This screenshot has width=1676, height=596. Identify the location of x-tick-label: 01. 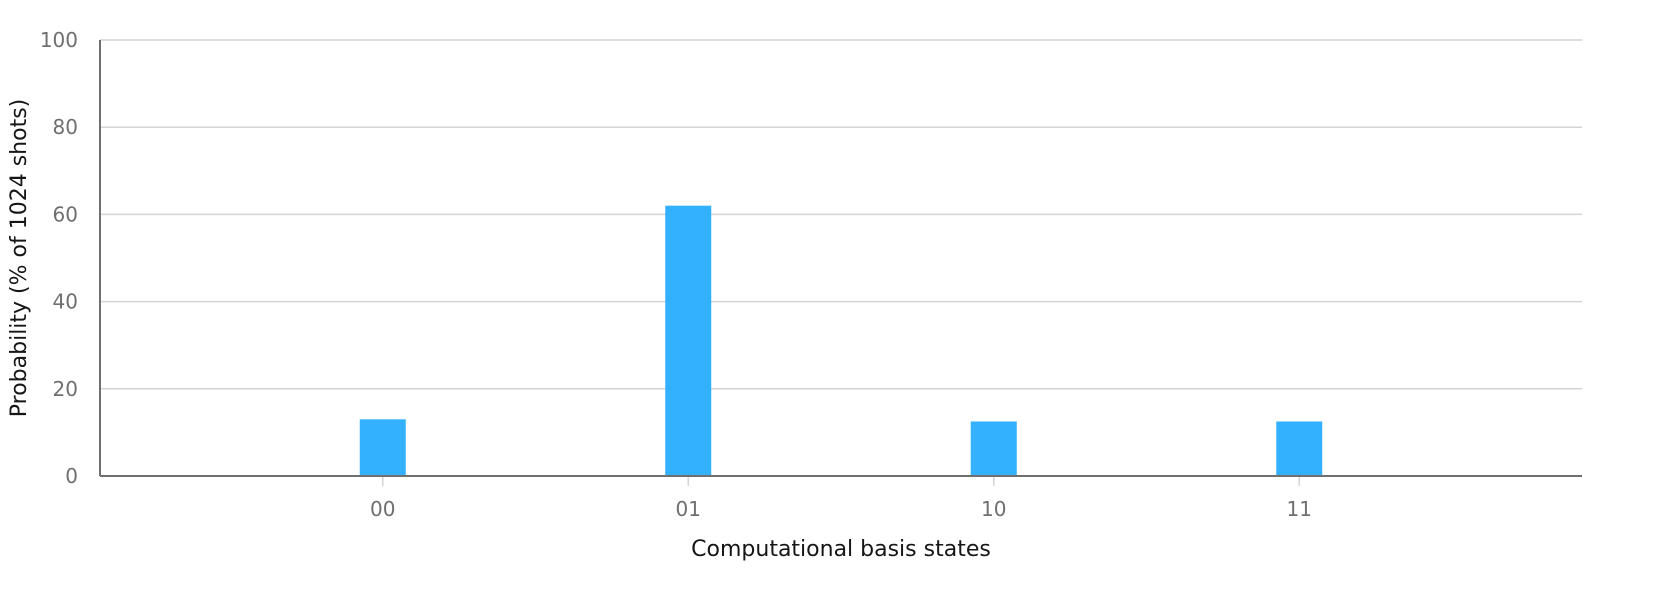
(688, 509).